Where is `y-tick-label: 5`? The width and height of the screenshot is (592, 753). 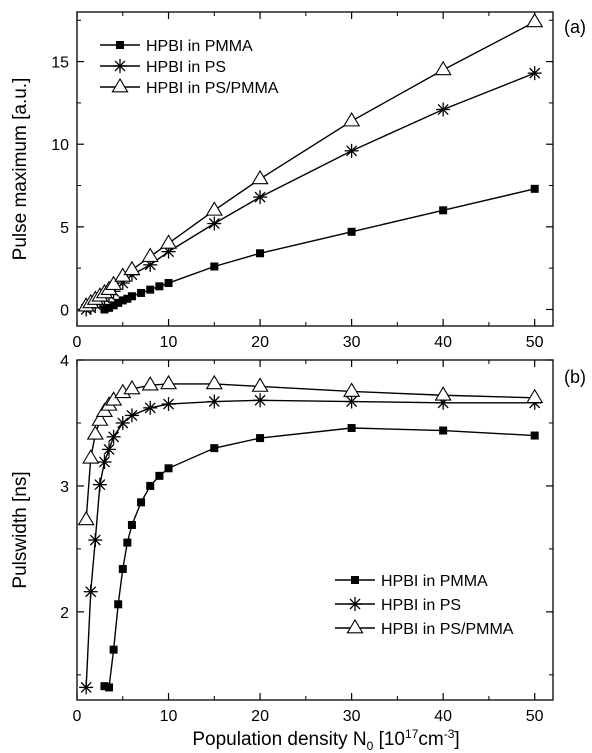
y-tick-label: 5 is located at coordinates (64, 228).